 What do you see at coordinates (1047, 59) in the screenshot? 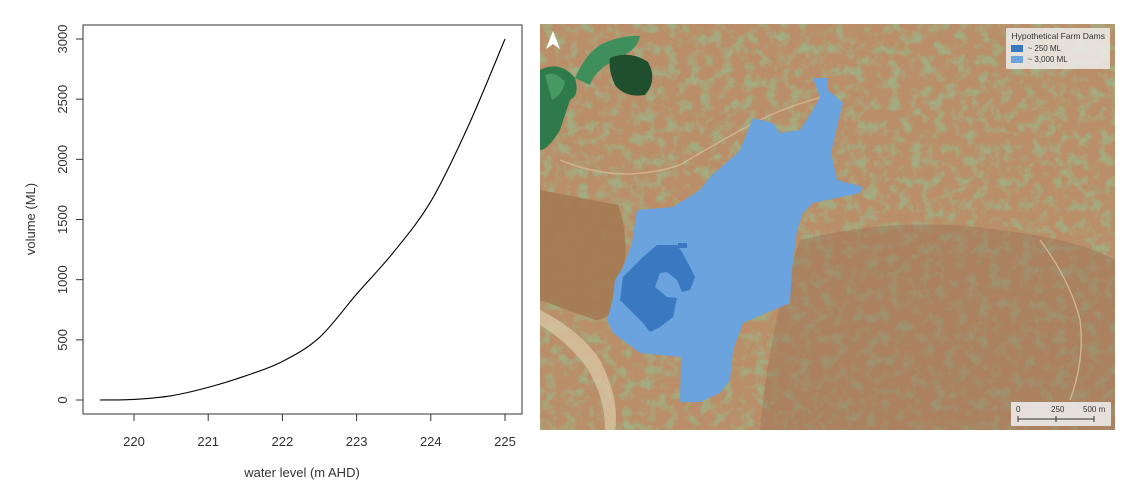
I see `legend-label: ~ 3,000 ML` at bounding box center [1047, 59].